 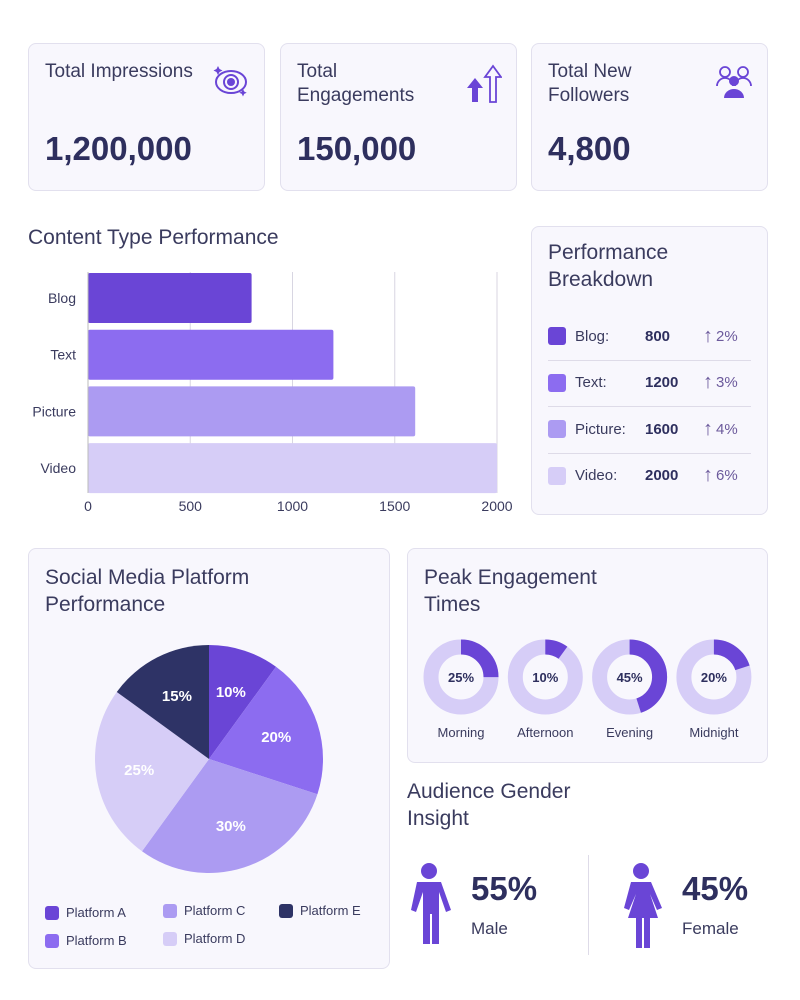 I want to click on pie-slice-platform-b, so click(x=266, y=730).